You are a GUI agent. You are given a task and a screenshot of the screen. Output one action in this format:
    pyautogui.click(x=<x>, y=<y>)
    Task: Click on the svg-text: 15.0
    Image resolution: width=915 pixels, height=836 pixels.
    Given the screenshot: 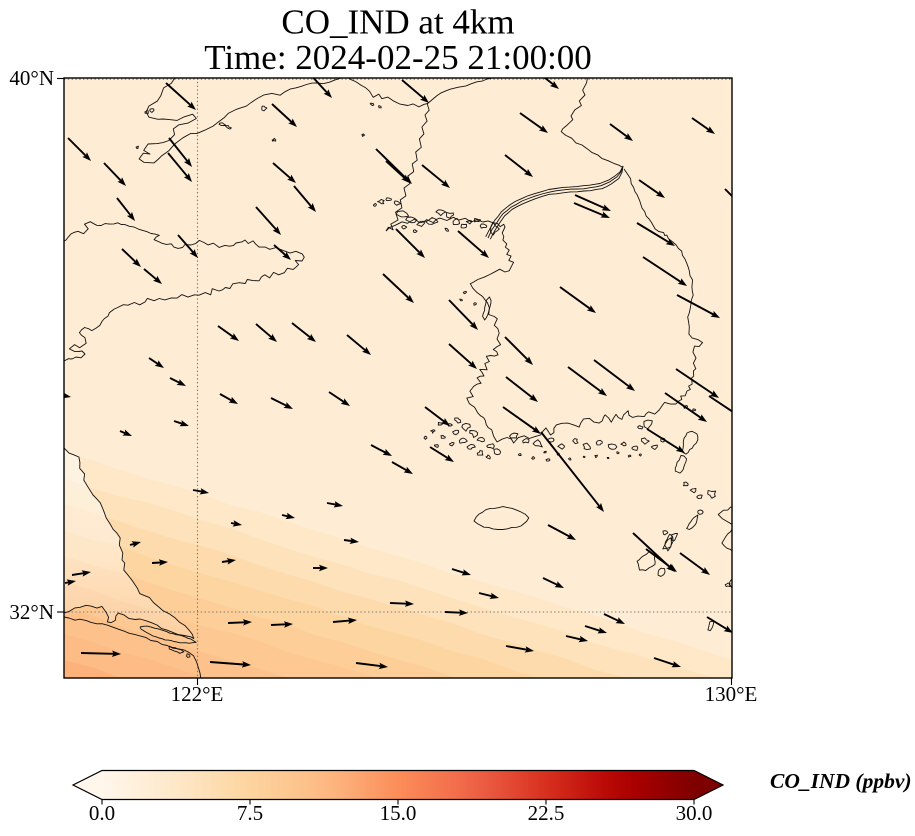 What is the action you would take?
    pyautogui.click(x=398, y=813)
    